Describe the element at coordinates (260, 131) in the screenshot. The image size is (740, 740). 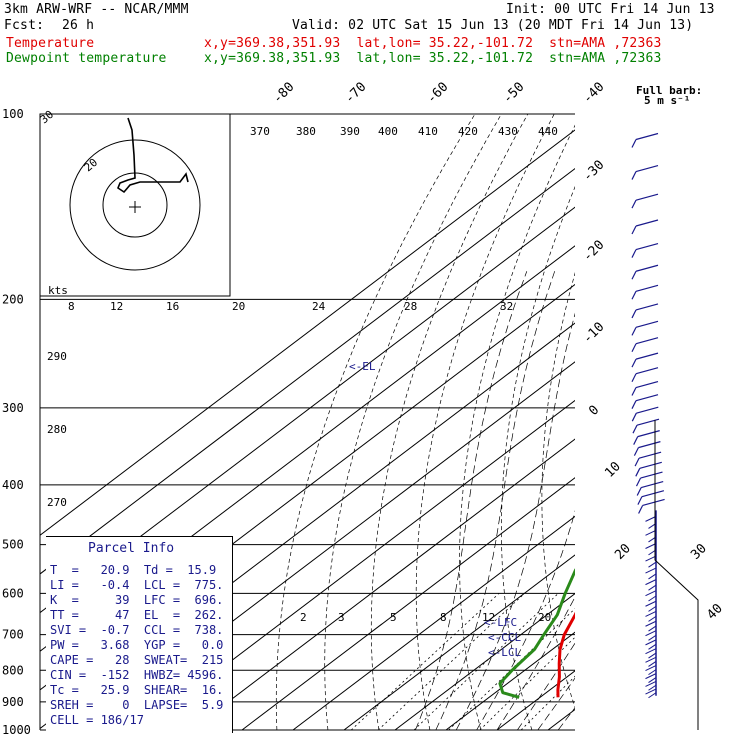
I see `theta-label: 370` at that location.